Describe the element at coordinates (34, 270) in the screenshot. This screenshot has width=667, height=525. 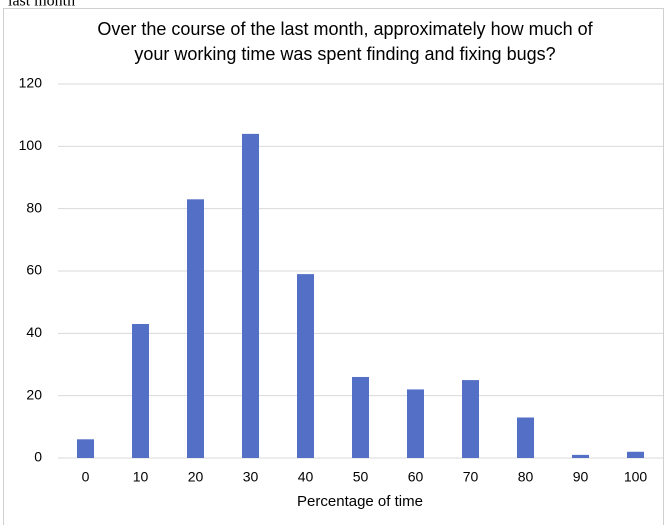
I see `y-tick-label: 60` at that location.